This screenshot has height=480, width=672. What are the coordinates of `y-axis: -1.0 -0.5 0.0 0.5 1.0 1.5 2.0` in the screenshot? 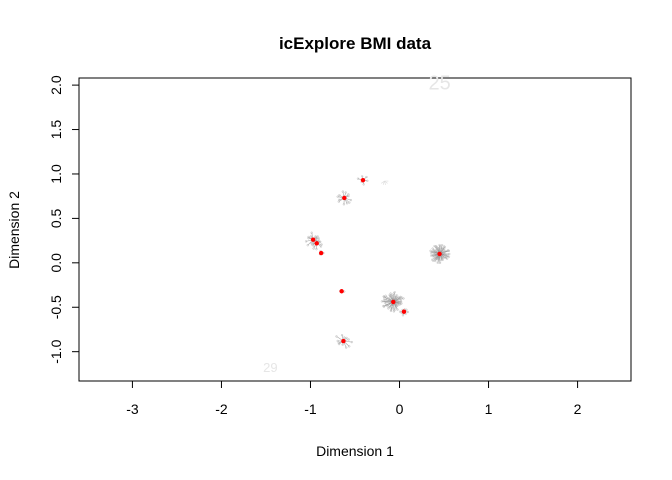 It's located at (64, 219).